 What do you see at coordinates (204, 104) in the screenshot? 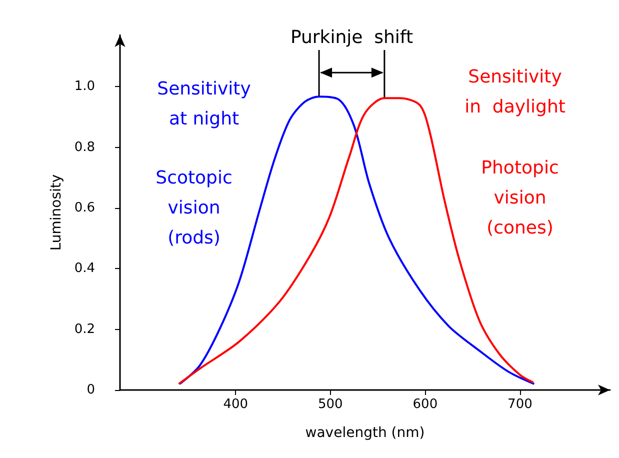
I see `annotation: Sensitivity at night` at bounding box center [204, 104].